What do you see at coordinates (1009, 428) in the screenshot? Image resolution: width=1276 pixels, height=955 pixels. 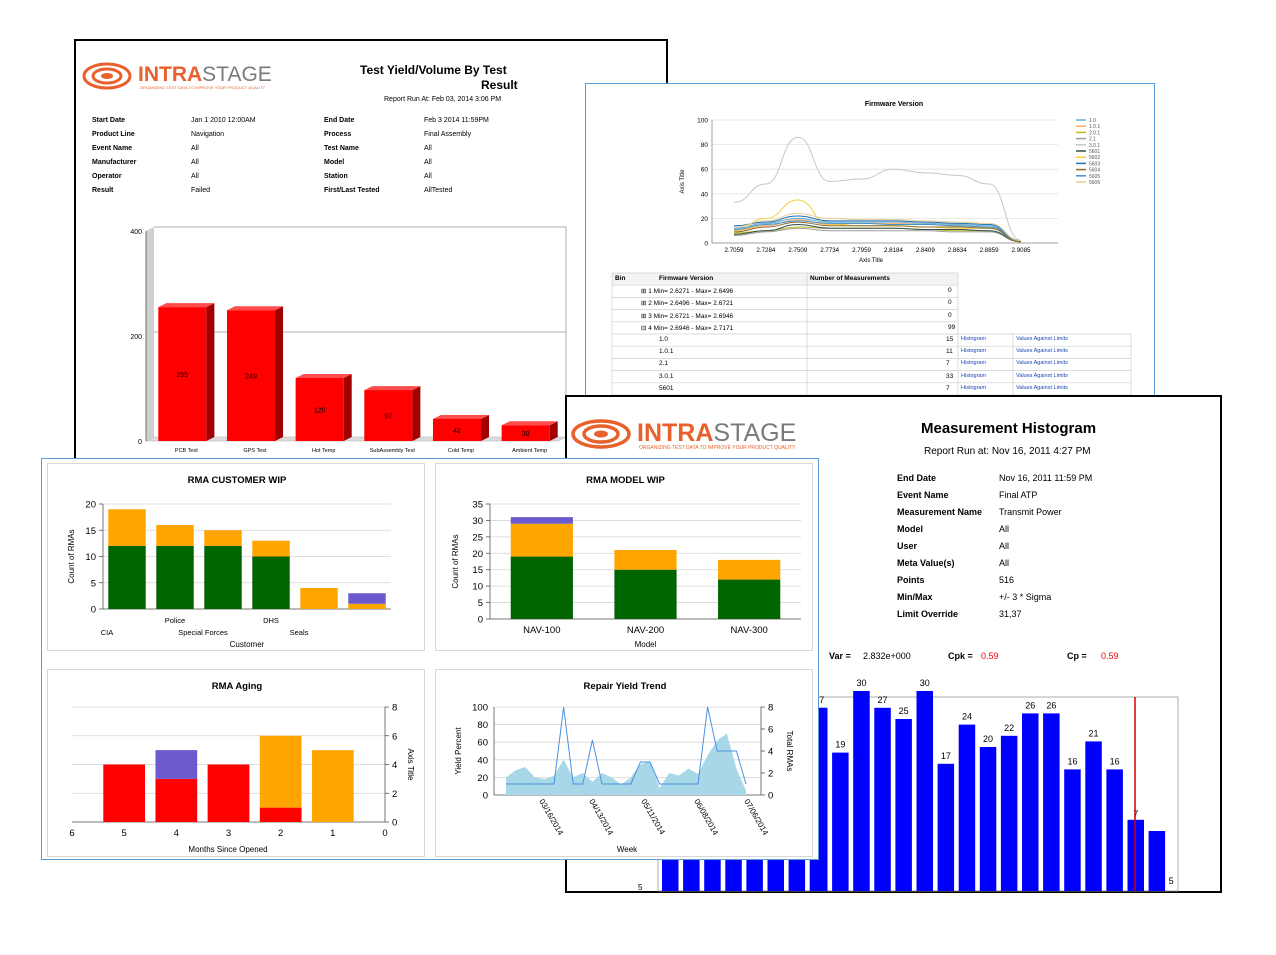 I see `histogram-title: Measurement Histogram` at bounding box center [1009, 428].